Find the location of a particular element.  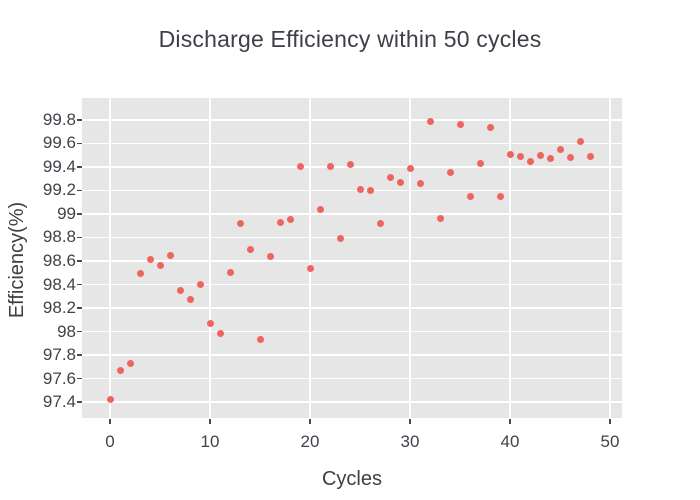

y-tick-label: 97.4 is located at coordinates (59, 402).